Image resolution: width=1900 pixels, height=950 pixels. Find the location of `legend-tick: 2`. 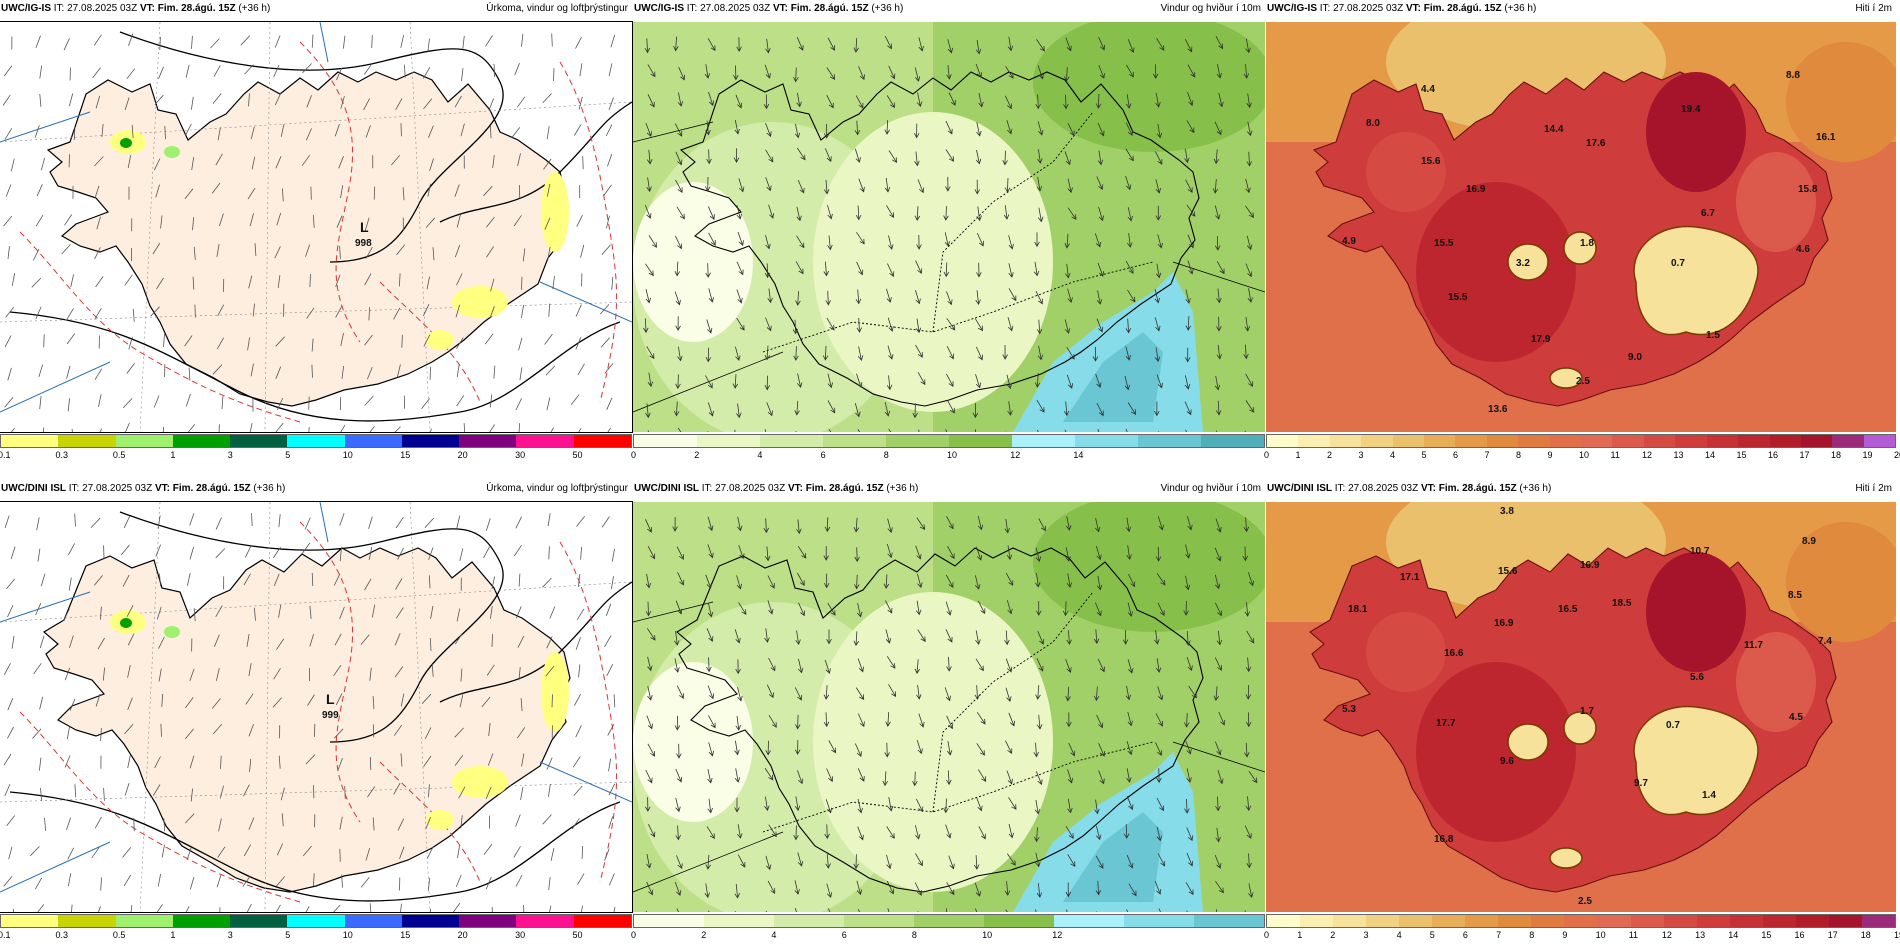

legend-tick: 2 is located at coordinates (697, 455).